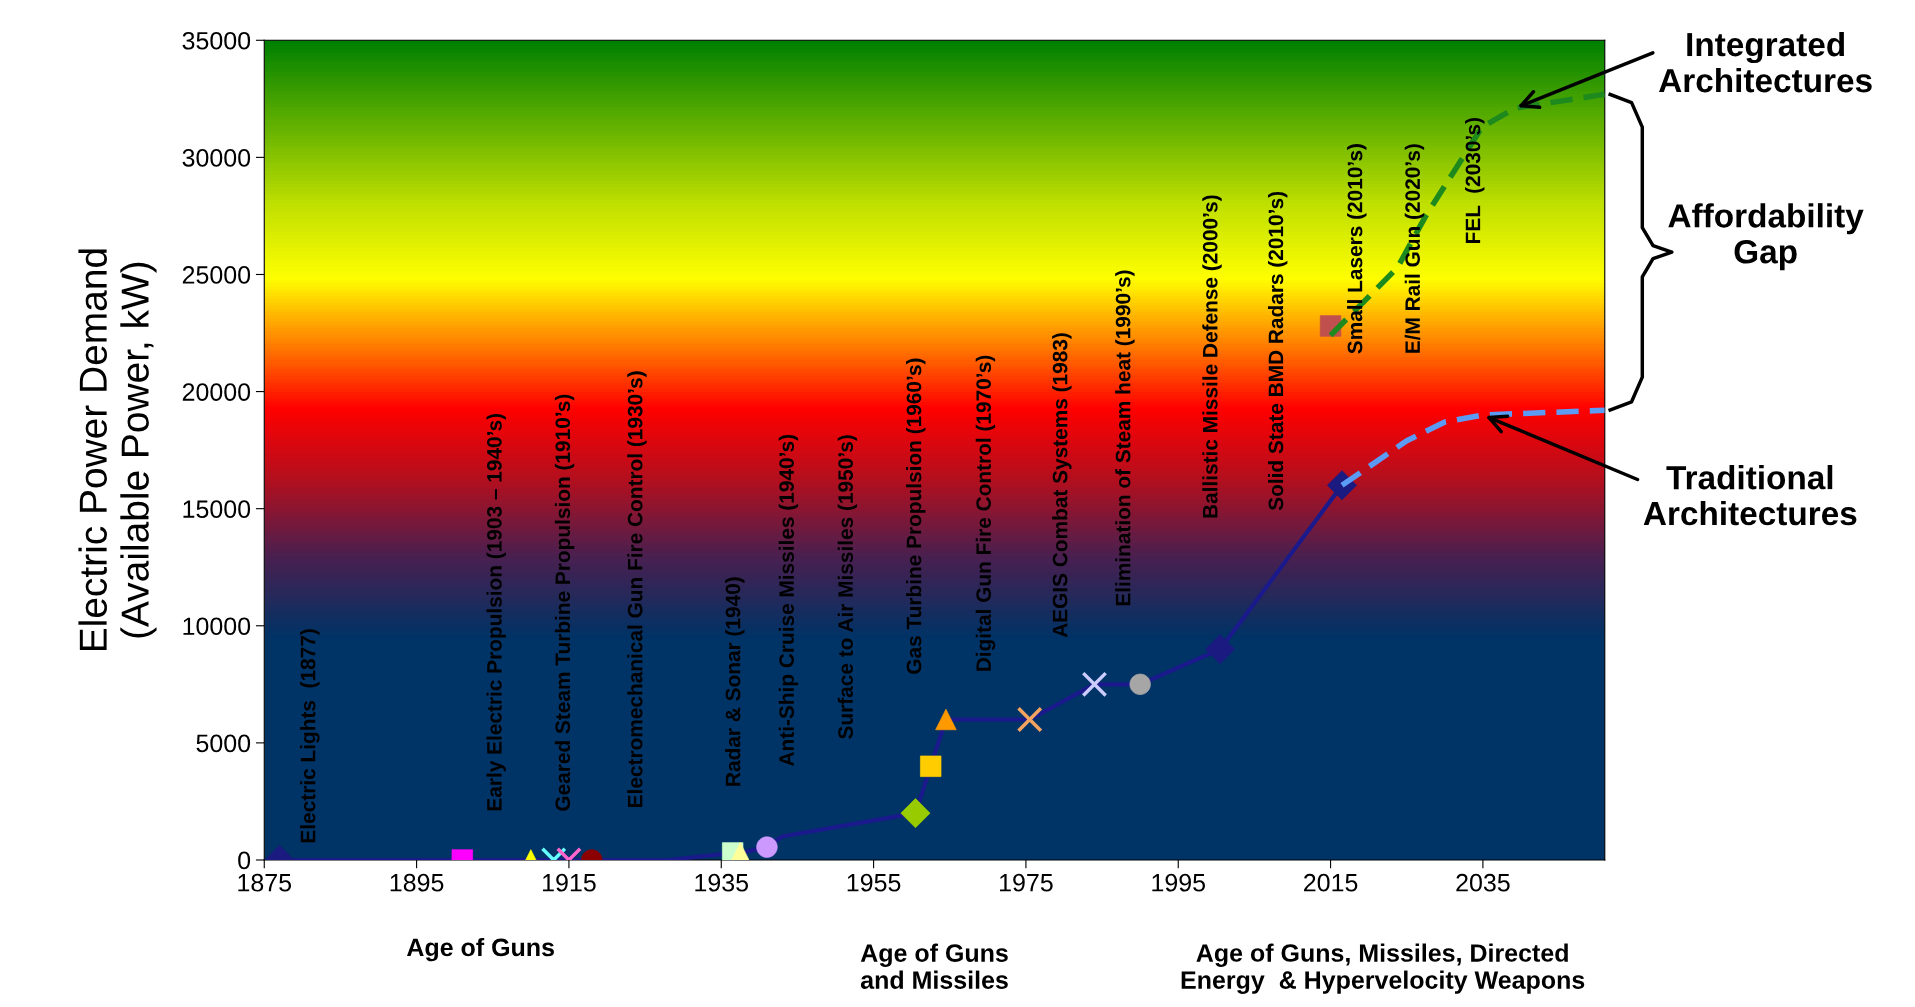 Image resolution: width=1915 pixels, height=1007 pixels. I want to click on y-tick-label: 5000, so click(223, 743).